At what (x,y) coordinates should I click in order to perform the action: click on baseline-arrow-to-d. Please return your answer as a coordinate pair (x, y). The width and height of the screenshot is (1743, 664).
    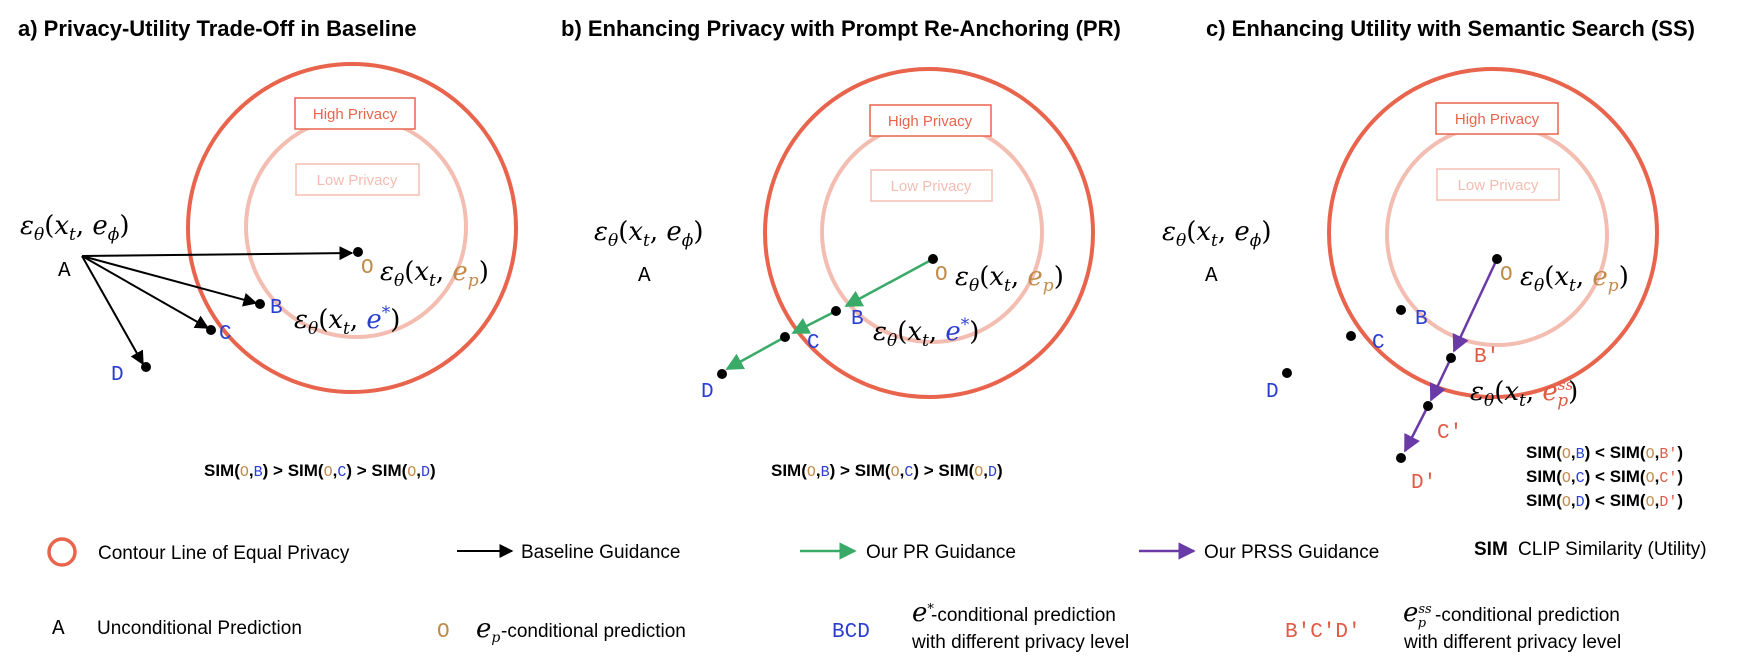
    Looking at the image, I should click on (112, 310).